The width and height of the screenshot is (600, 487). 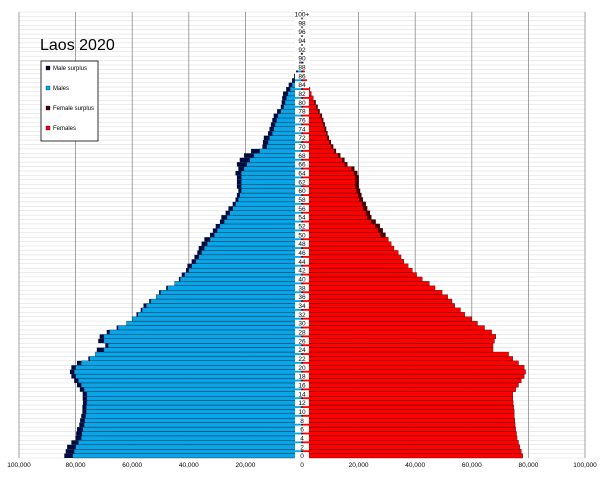 What do you see at coordinates (302, 50) in the screenshot?
I see `age-label: 92` at bounding box center [302, 50].